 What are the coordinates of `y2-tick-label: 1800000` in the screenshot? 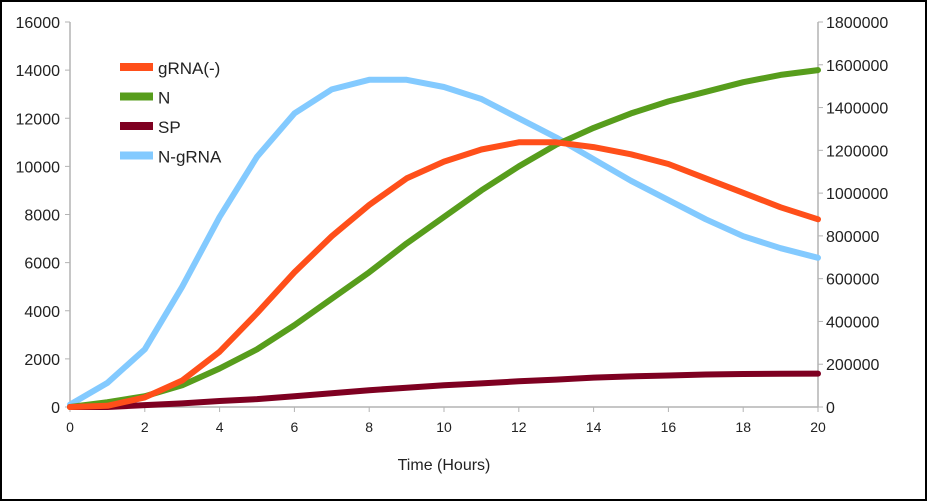 It's located at (857, 23).